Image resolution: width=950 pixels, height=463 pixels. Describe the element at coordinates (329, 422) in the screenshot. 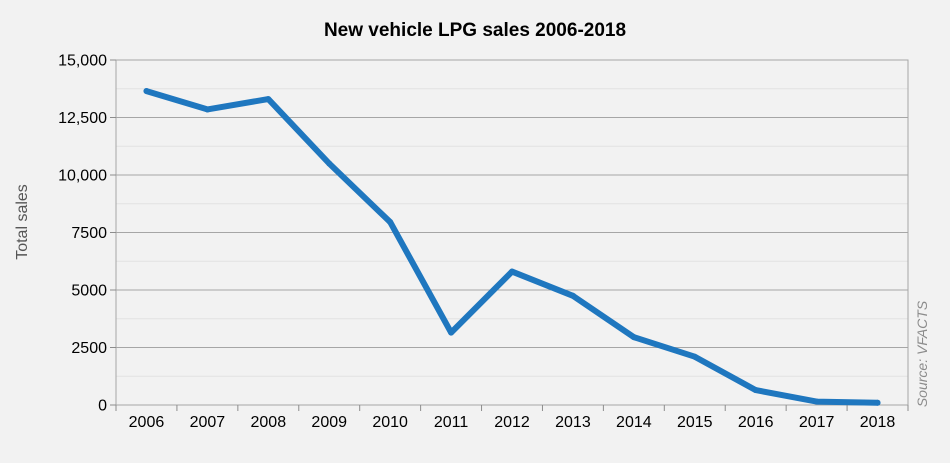

I see `x-tick-label: 2009` at that location.